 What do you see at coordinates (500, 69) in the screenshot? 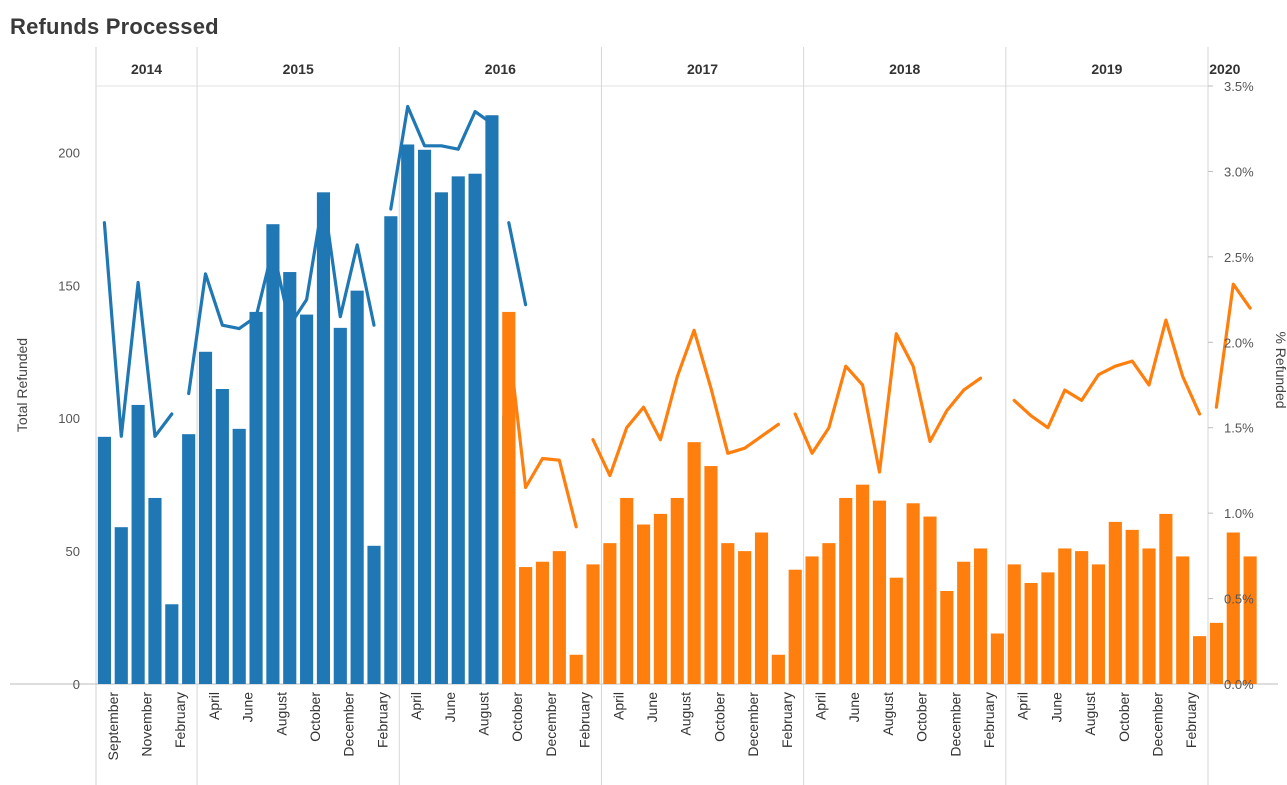
I see `year-label: 2016` at bounding box center [500, 69].